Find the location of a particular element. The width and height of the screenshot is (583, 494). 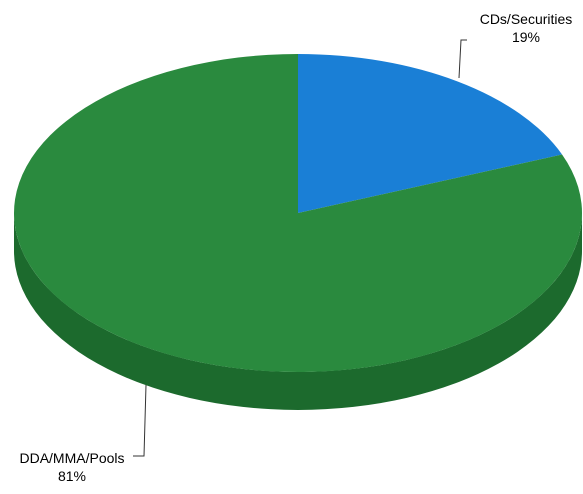

cds-securities-leader-line is located at coordinates (462, 59).